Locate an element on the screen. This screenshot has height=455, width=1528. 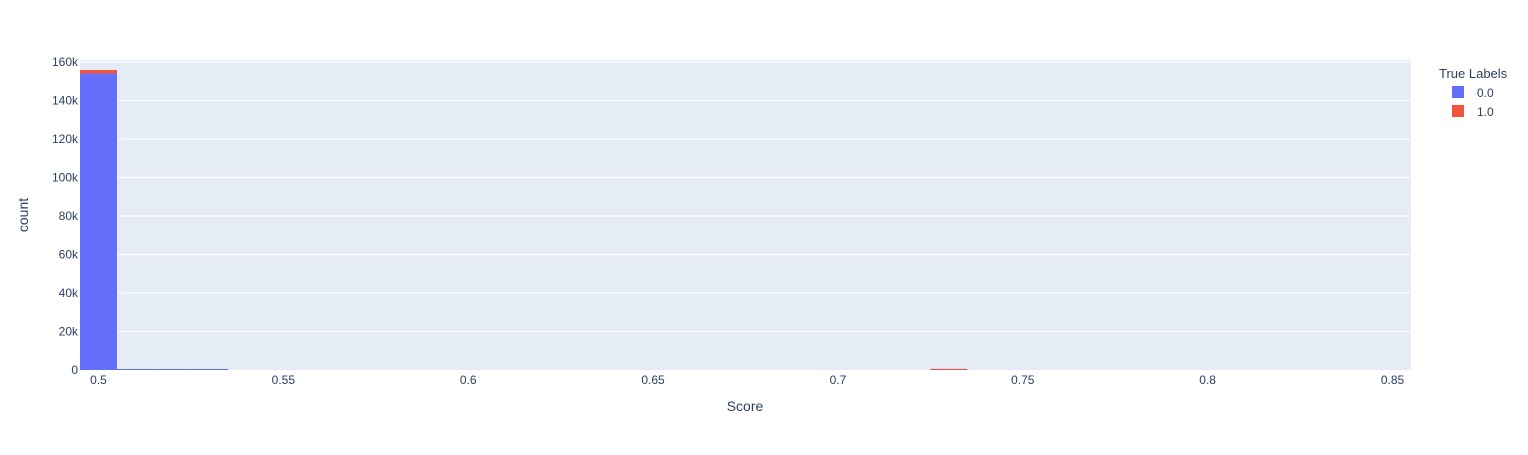
legend-label-1.0: 1.0 is located at coordinates (1485, 112).